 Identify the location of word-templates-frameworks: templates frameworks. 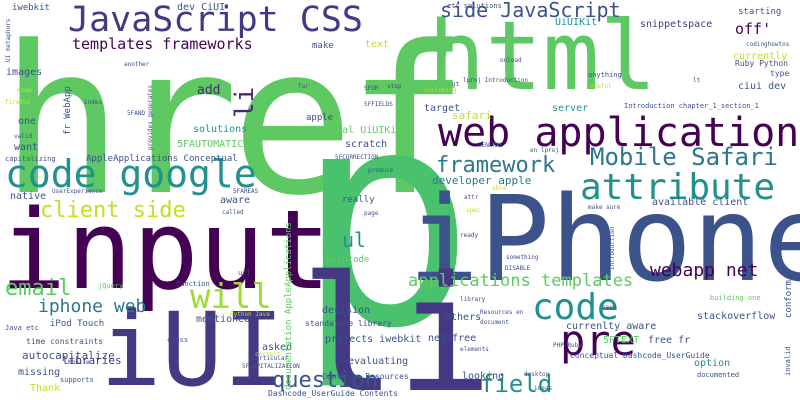
(162, 44).